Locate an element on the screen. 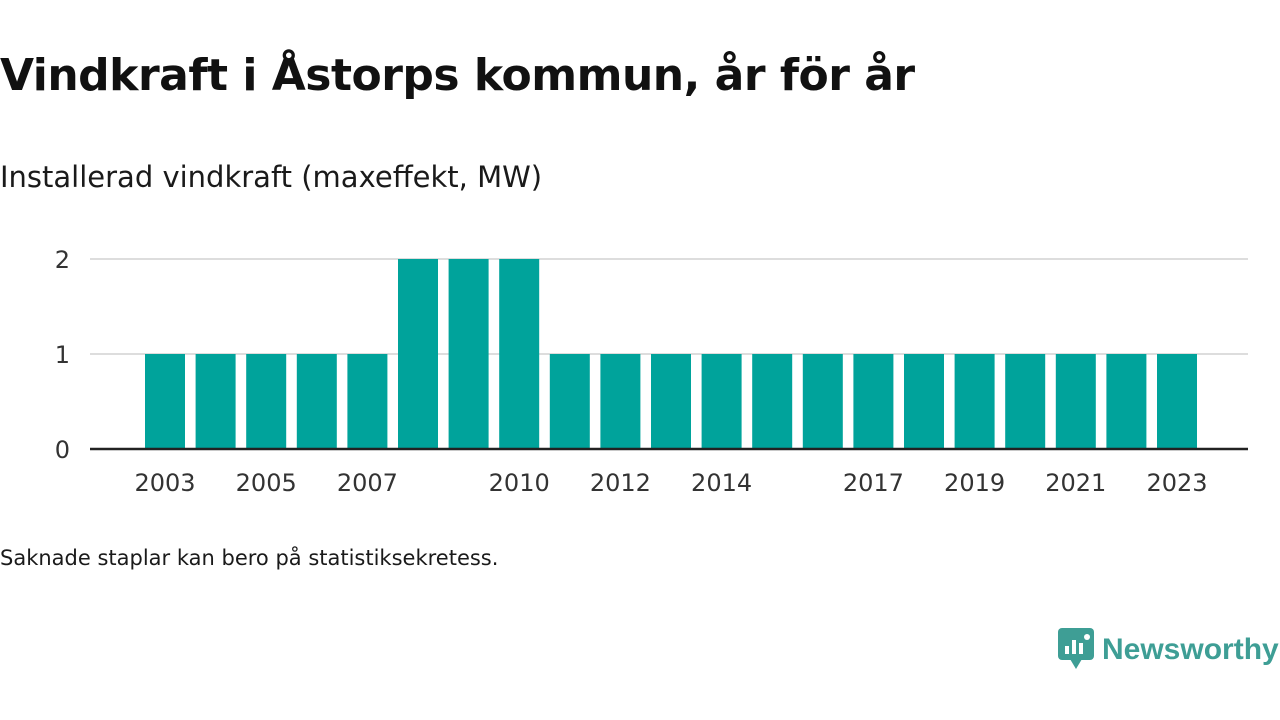  bar-2007 is located at coordinates (367, 401).